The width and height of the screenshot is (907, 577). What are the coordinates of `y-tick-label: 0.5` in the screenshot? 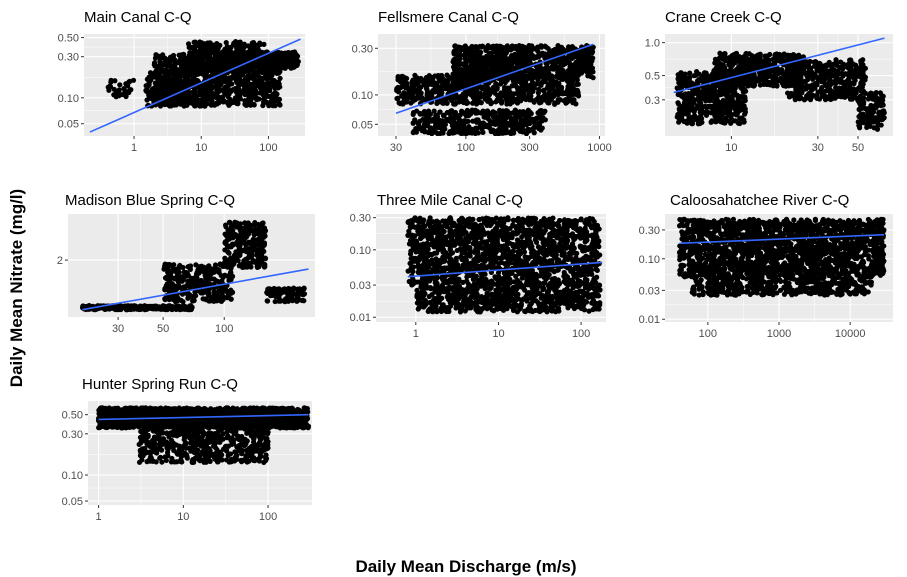 It's located at (652, 77).